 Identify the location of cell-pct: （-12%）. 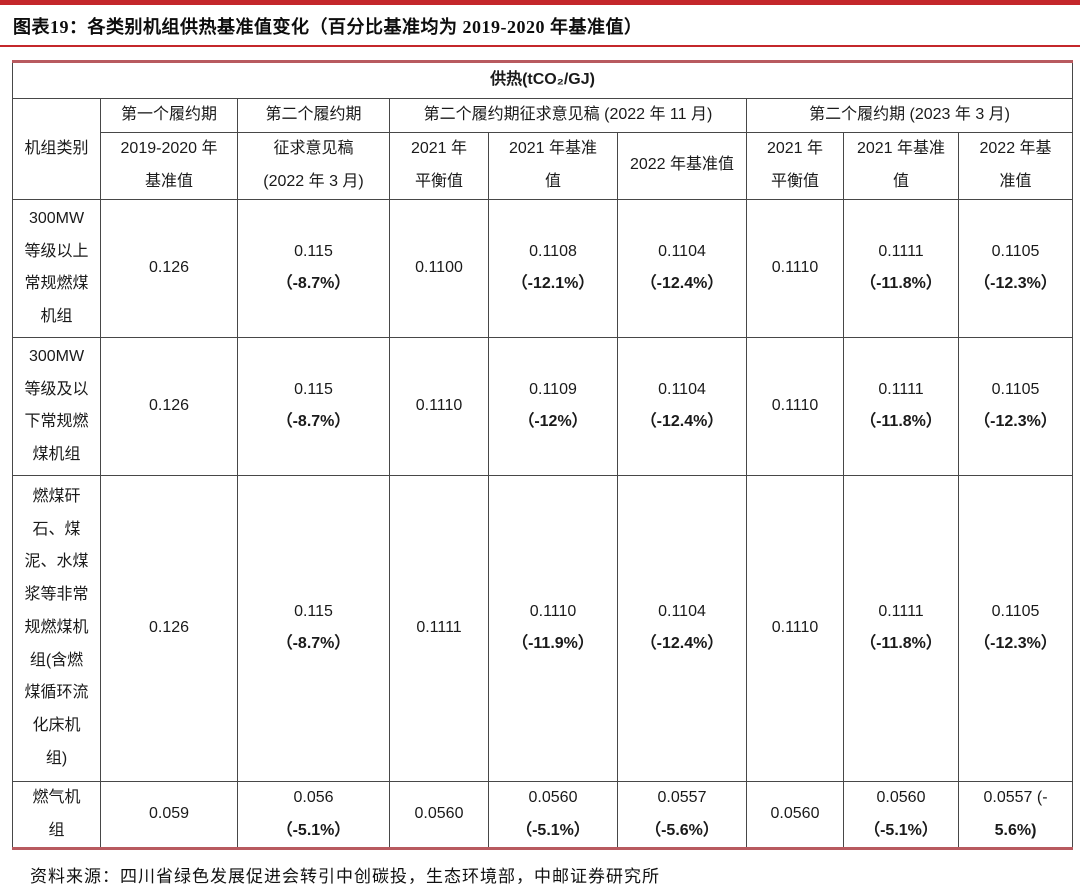
(553, 422).